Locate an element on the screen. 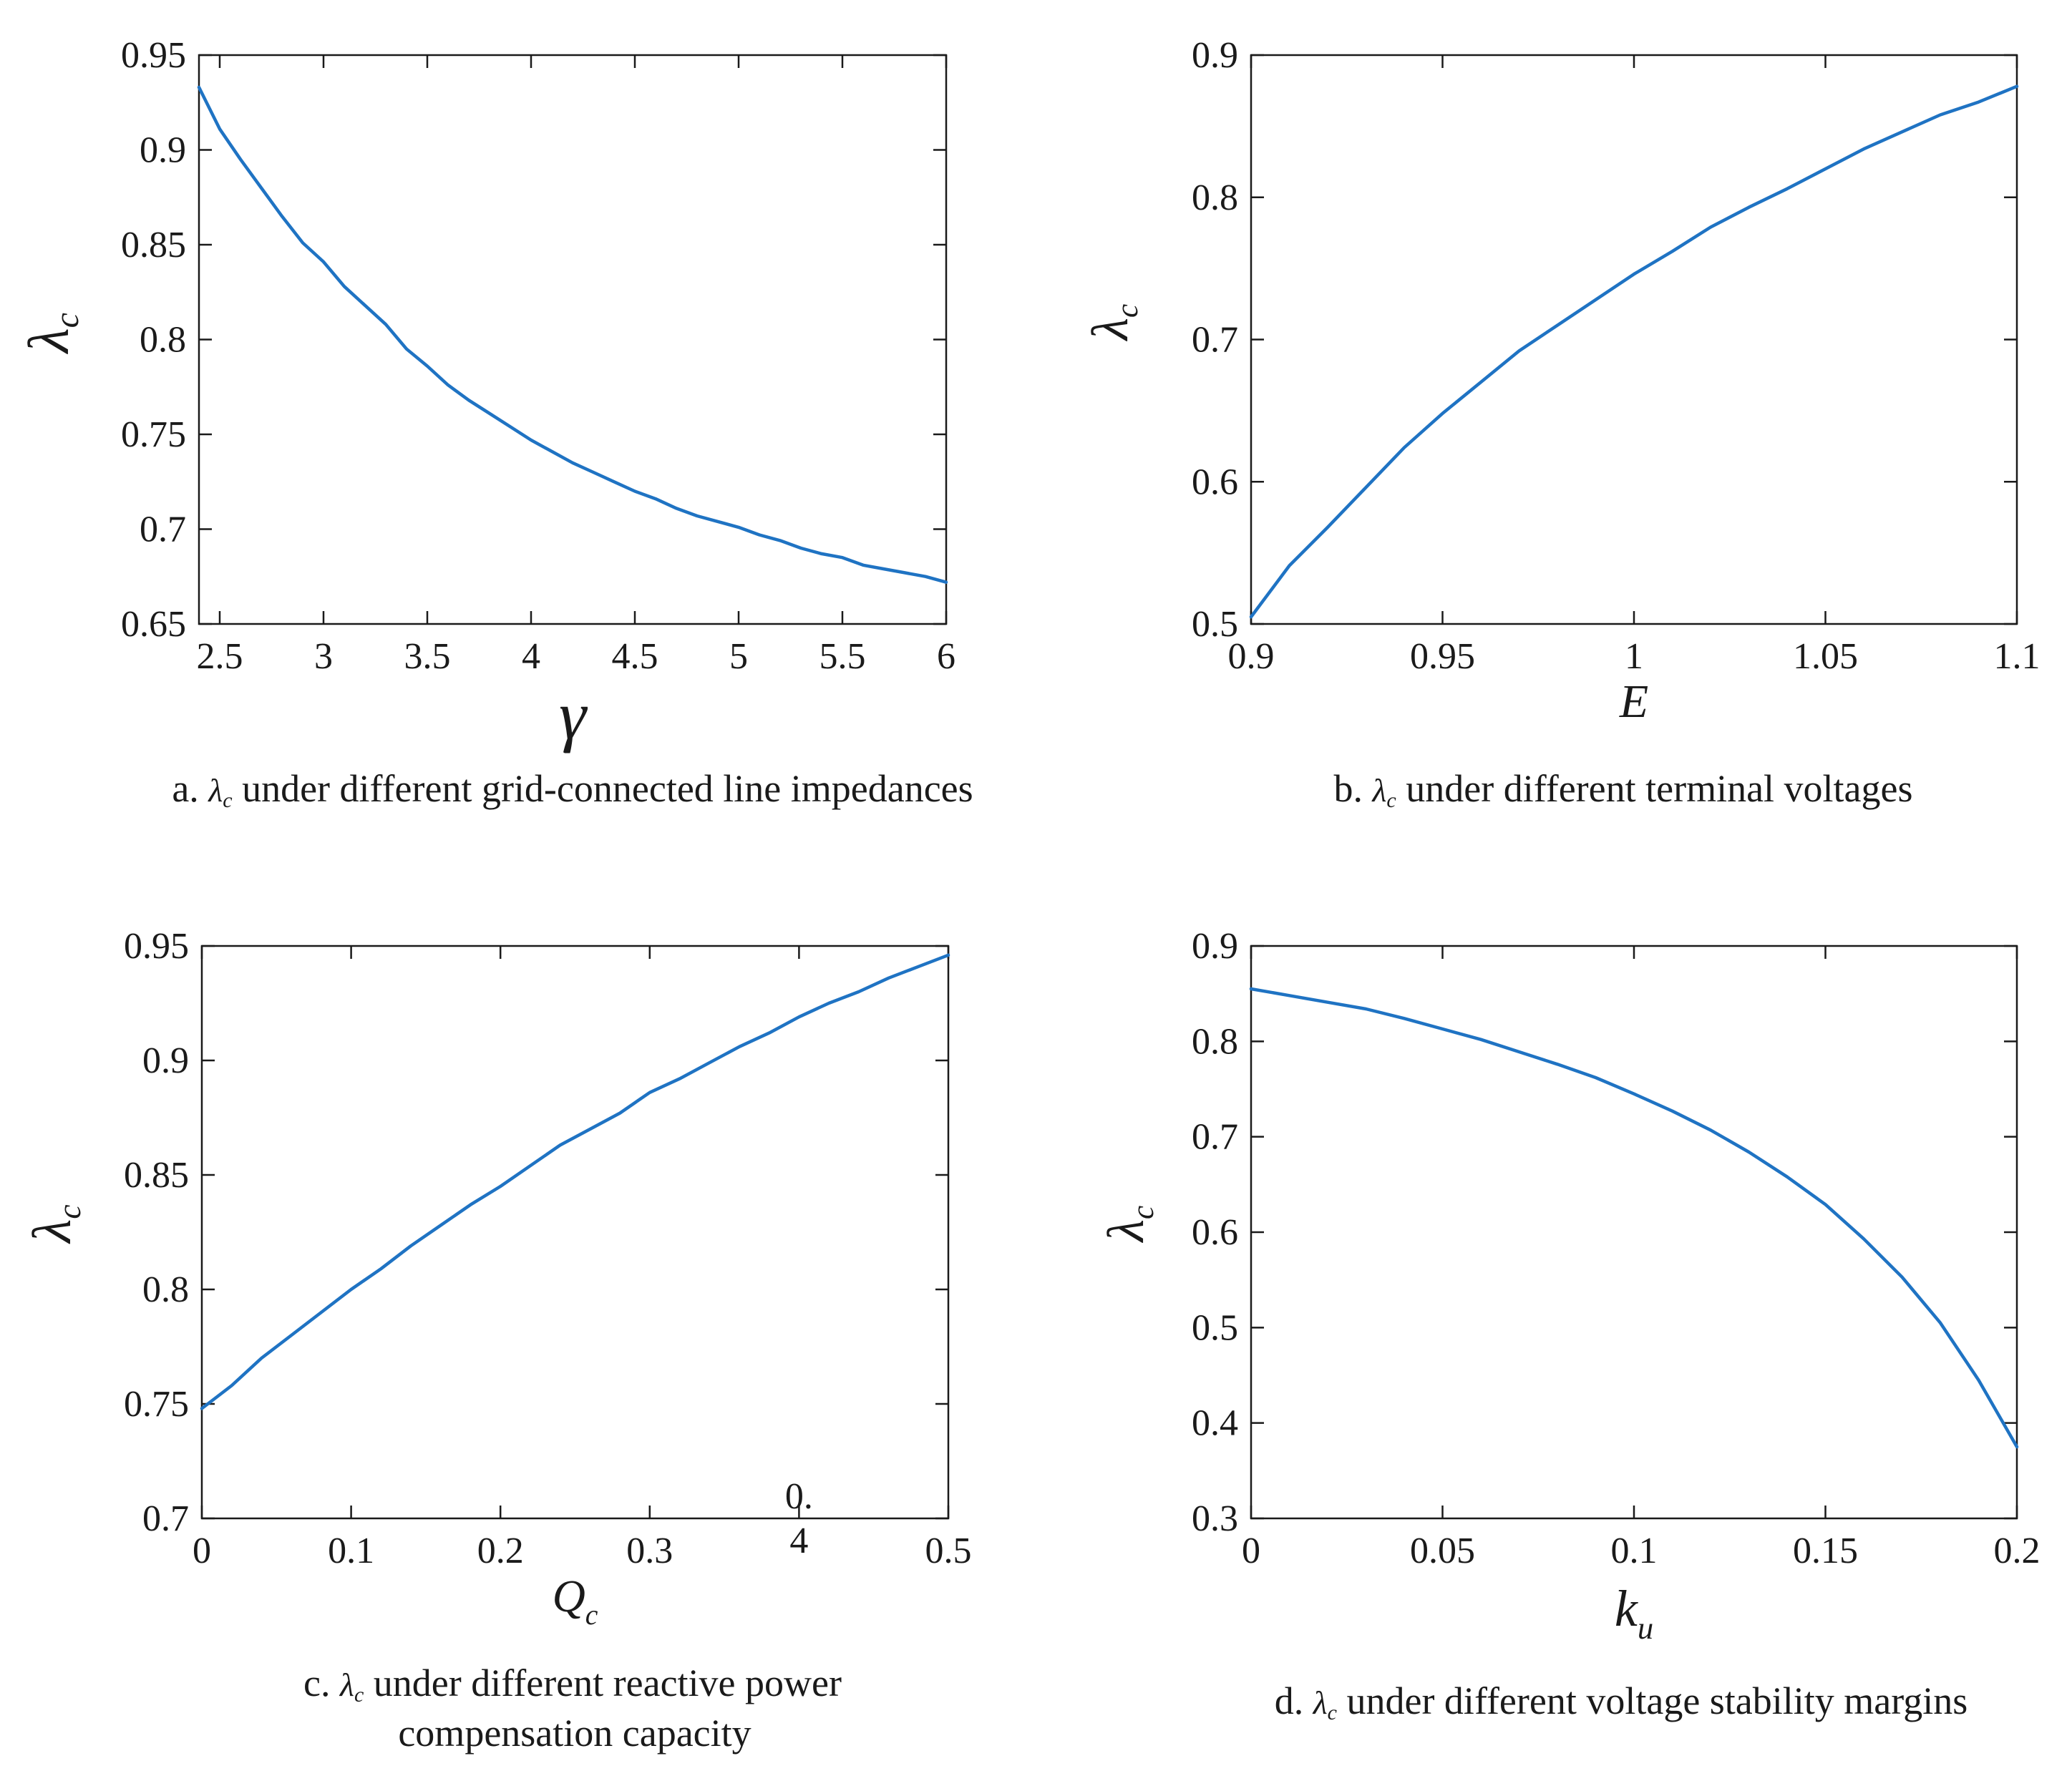 This screenshot has height=1781, width=2072. x-tick-label: 0.05 is located at coordinates (1442, 1551).